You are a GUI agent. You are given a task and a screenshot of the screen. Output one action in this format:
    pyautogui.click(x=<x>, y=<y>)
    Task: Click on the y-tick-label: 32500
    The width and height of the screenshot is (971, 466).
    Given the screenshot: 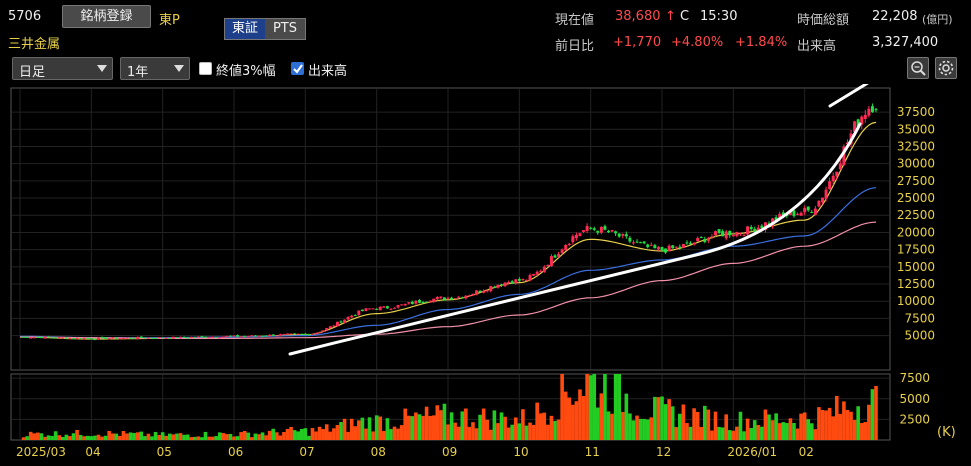 What is the action you would take?
    pyautogui.click(x=916, y=146)
    